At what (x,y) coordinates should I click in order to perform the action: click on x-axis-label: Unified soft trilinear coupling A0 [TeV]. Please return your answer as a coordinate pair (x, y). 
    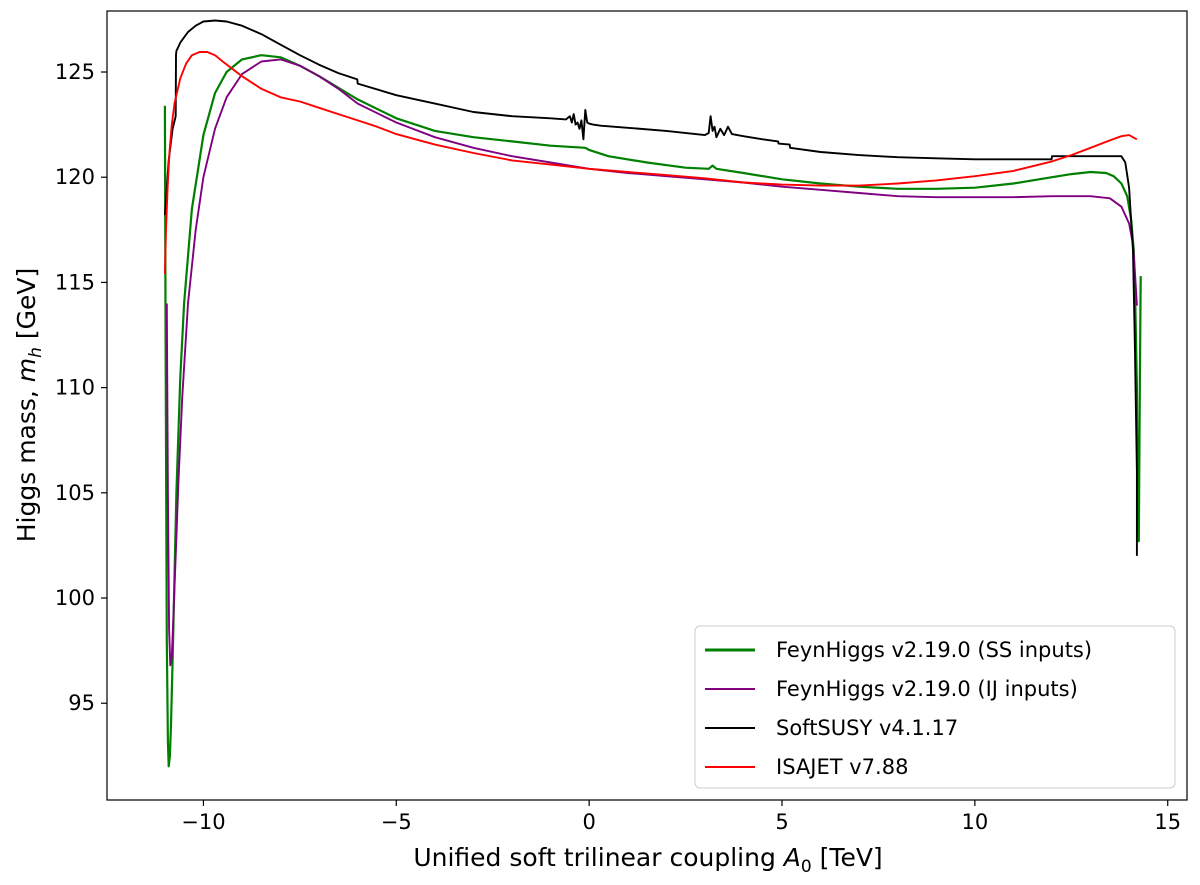
    Looking at the image, I should click on (647, 860).